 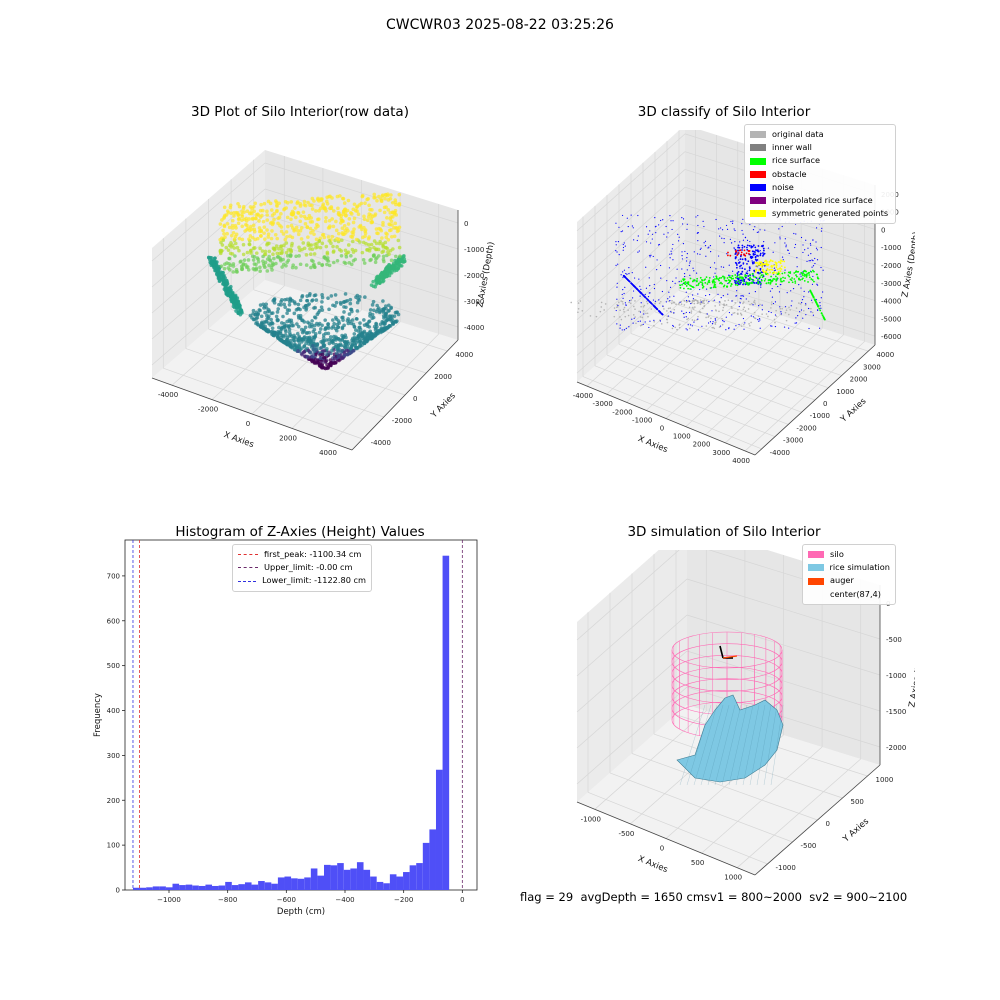 I want to click on classify-3d-title: 3D classify of Silo Interior, so click(x=724, y=112).